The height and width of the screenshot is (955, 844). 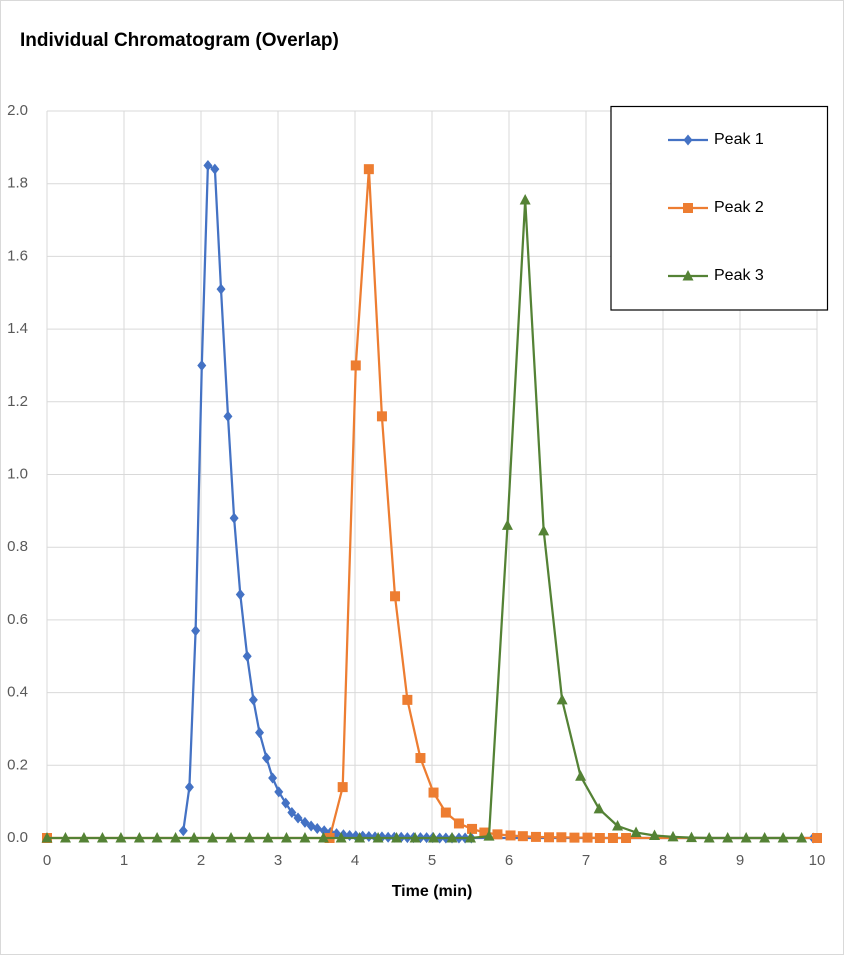 I want to click on legend-entry: Peak 3, so click(x=716, y=275).